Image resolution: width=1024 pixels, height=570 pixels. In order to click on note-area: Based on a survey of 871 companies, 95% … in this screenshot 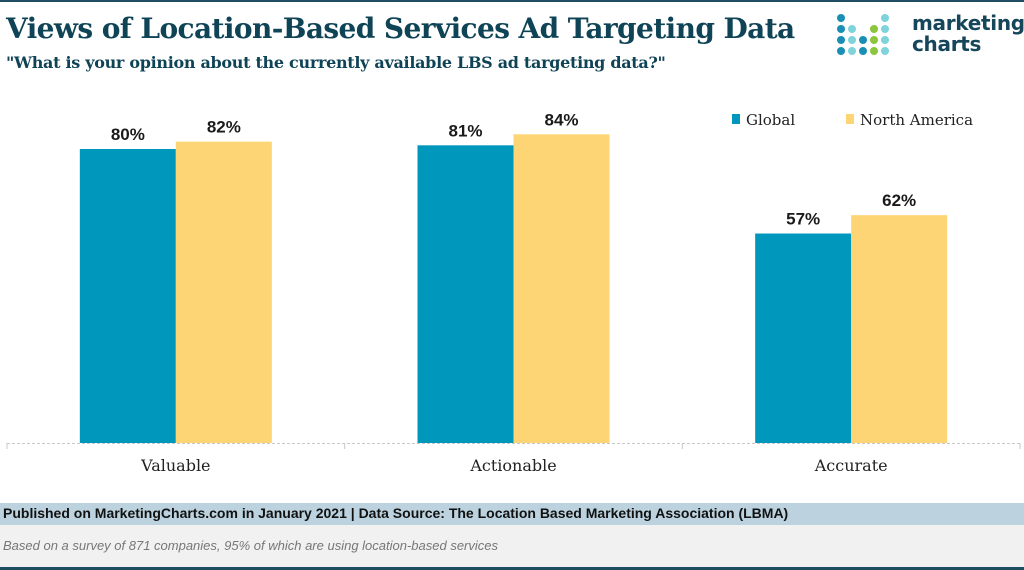, I will do `click(512, 546)`.